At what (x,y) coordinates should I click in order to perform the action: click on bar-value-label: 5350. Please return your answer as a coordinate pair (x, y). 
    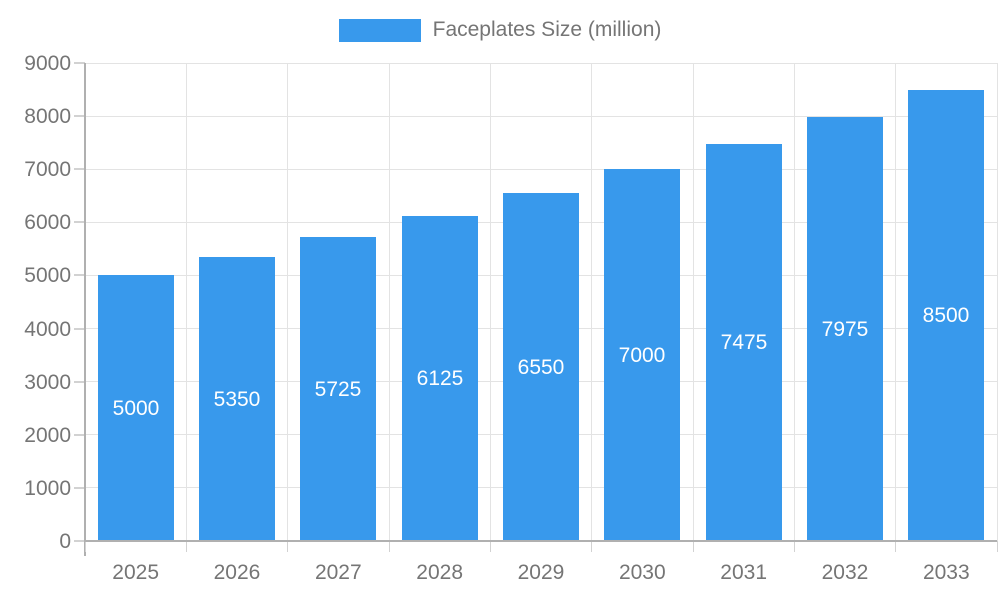
    Looking at the image, I should click on (237, 399).